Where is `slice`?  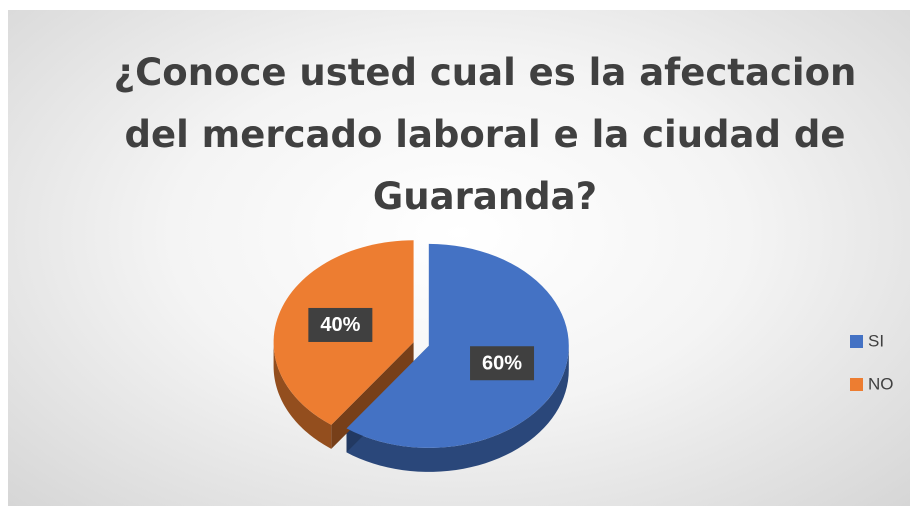 slice is located at coordinates (457, 345).